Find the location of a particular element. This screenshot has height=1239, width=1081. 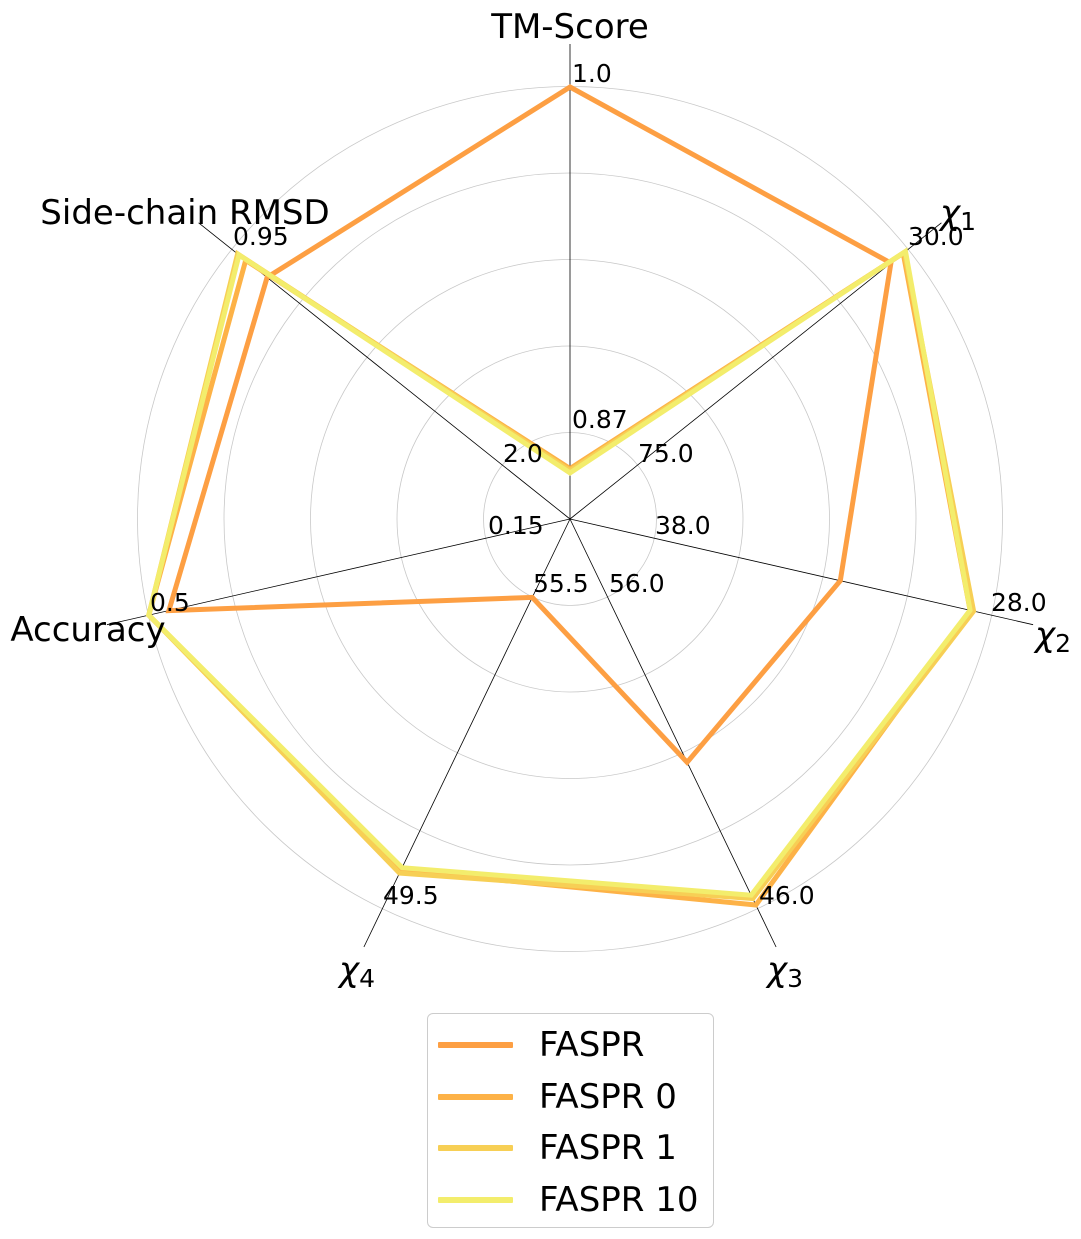

legend-item: FASPR 0 is located at coordinates (557, 1097).